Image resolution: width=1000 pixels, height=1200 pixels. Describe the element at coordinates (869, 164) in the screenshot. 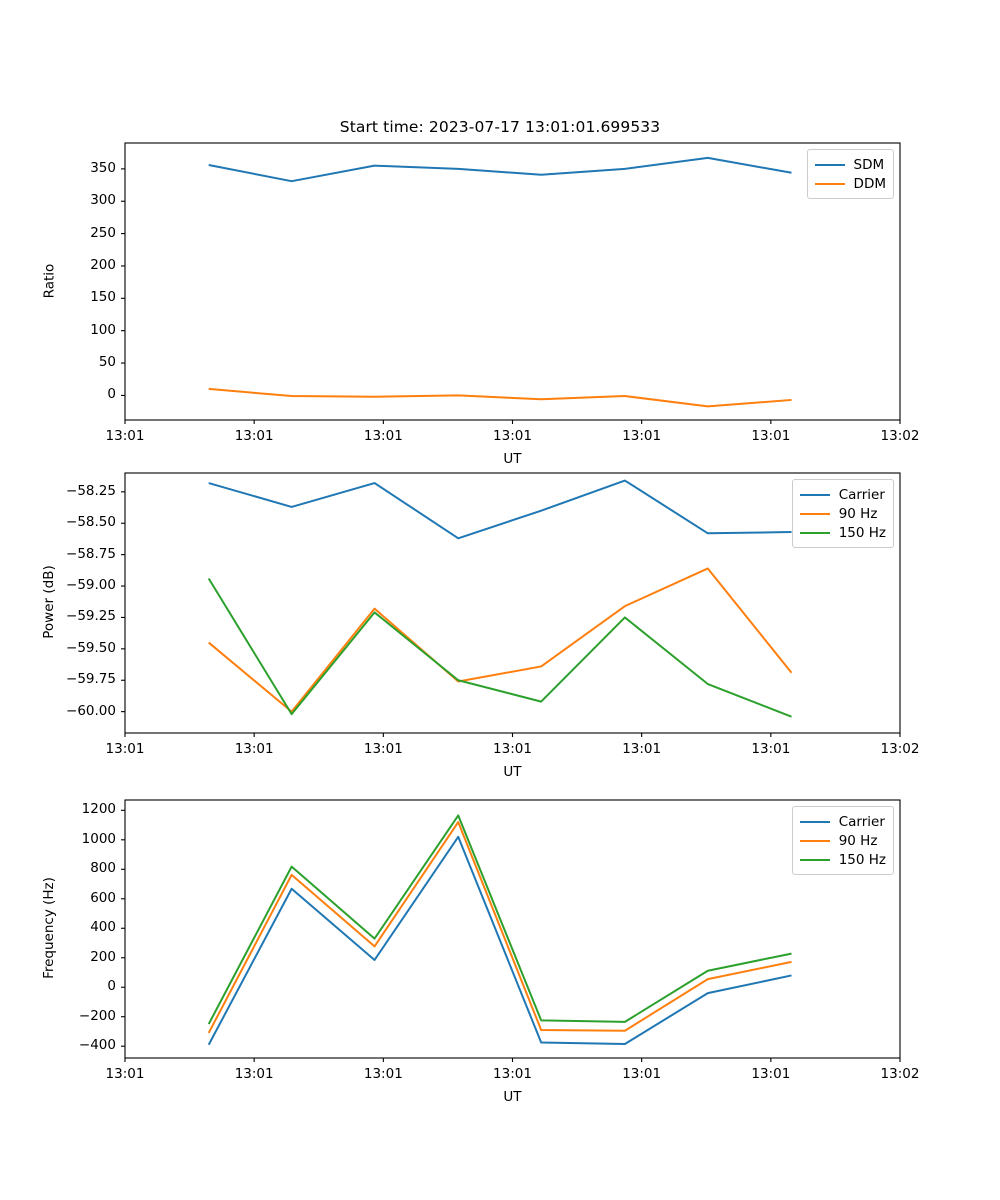

I see `legend-label: SDM` at that location.